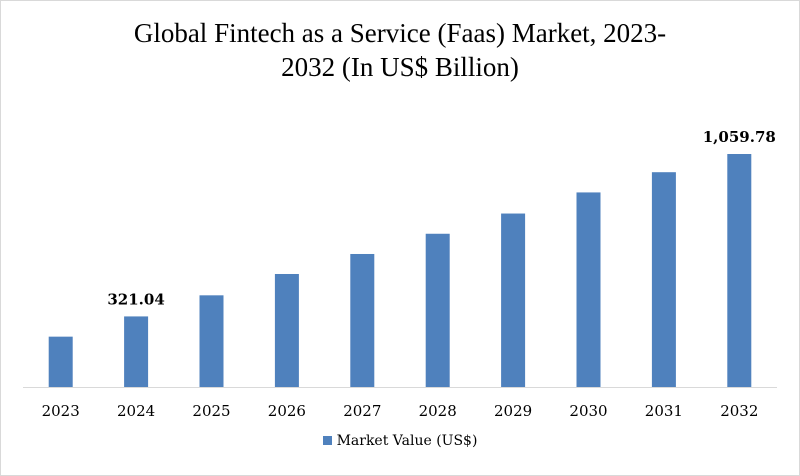 The image size is (800, 476). Describe the element at coordinates (588, 289) in the screenshot. I see `bar-2030` at that location.